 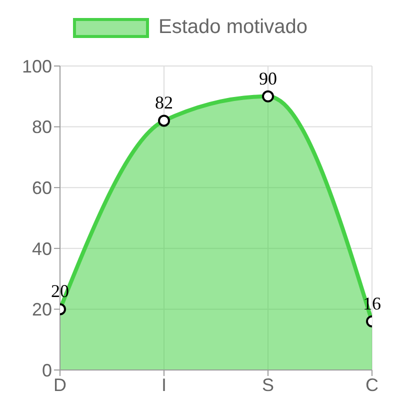 I want to click on data-label: 90, so click(x=268, y=78).